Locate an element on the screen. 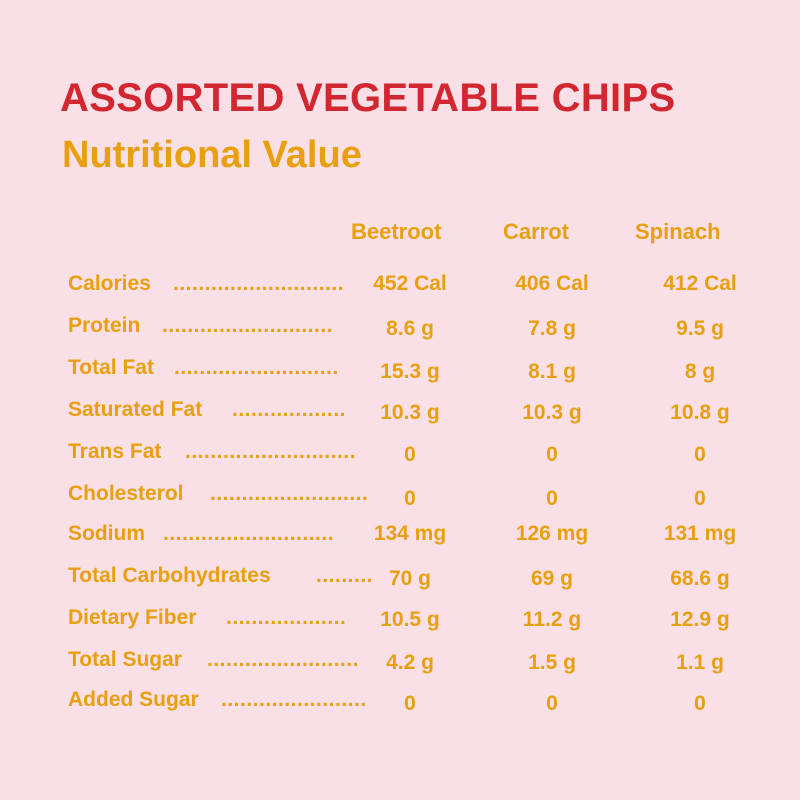  value-beetroot: 10.3 g is located at coordinates (410, 412).